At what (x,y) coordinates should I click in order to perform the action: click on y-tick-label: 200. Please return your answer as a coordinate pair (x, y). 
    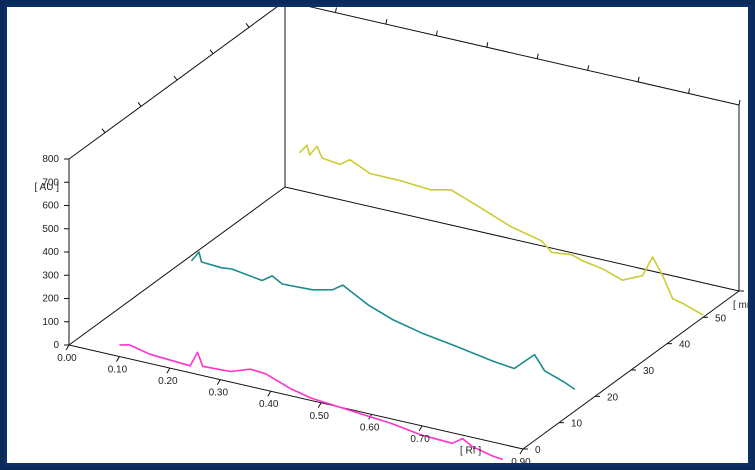
    Looking at the image, I should click on (50, 299).